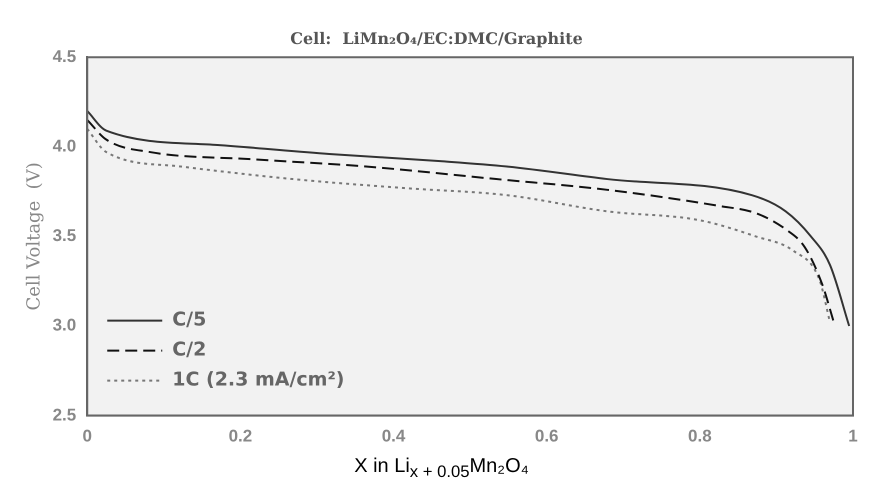 This screenshot has width=883, height=493. I want to click on y-tick-label: 3.5, so click(64, 236).